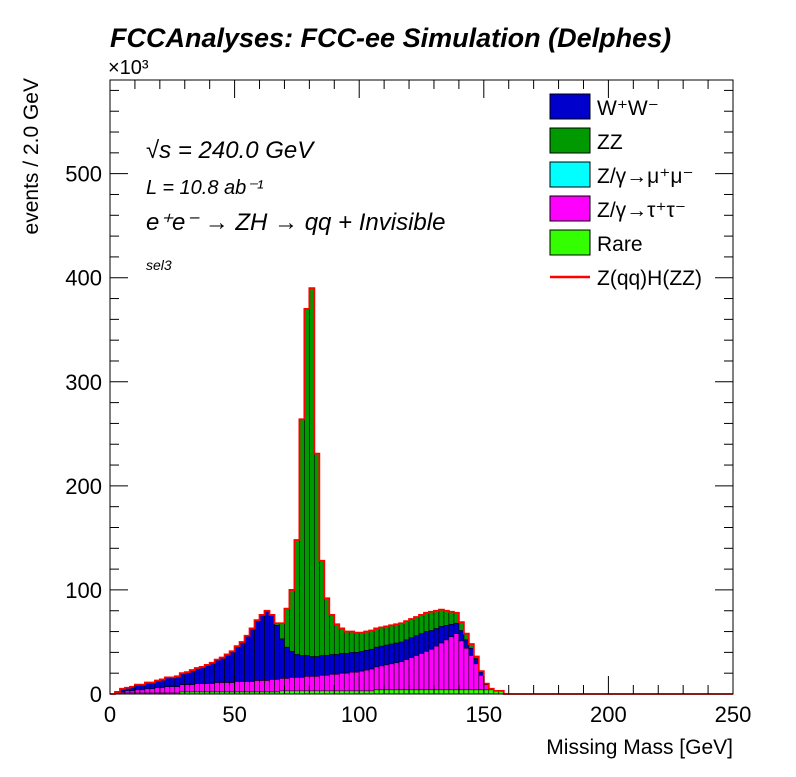 The image size is (796, 777). Describe the element at coordinates (234, 714) in the screenshot. I see `x-tick-label: 50` at that location.